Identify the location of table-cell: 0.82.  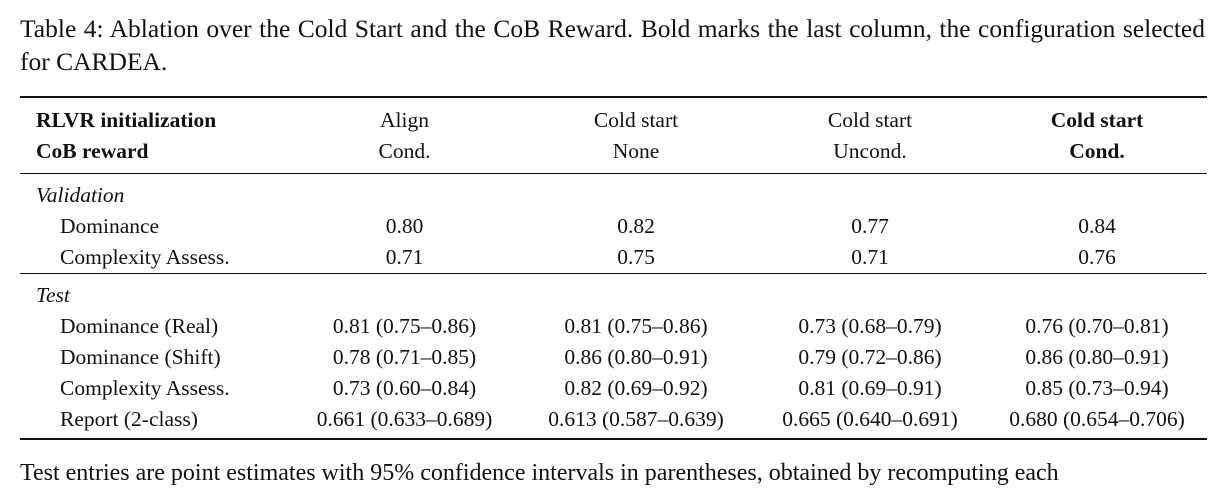
(636, 226).